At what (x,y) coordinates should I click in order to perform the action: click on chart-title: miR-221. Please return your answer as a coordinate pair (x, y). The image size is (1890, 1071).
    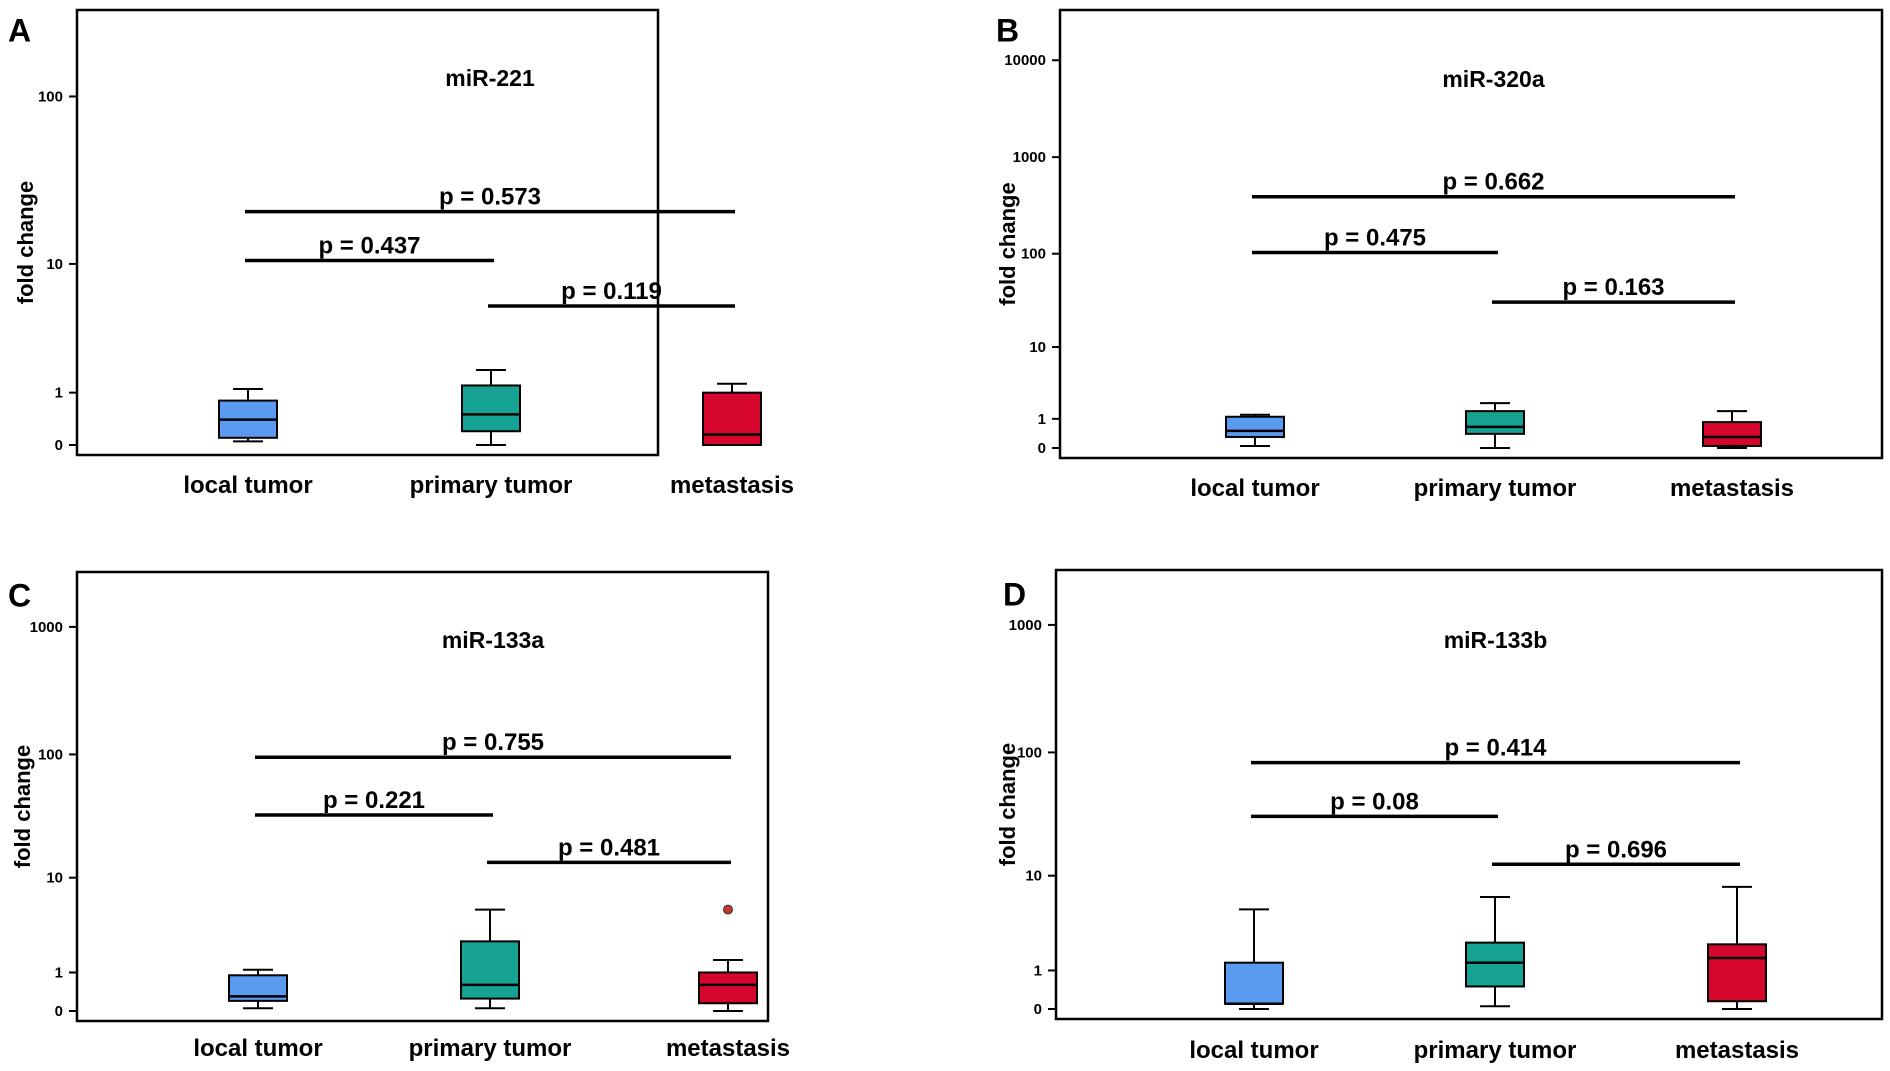
    Looking at the image, I should click on (490, 78).